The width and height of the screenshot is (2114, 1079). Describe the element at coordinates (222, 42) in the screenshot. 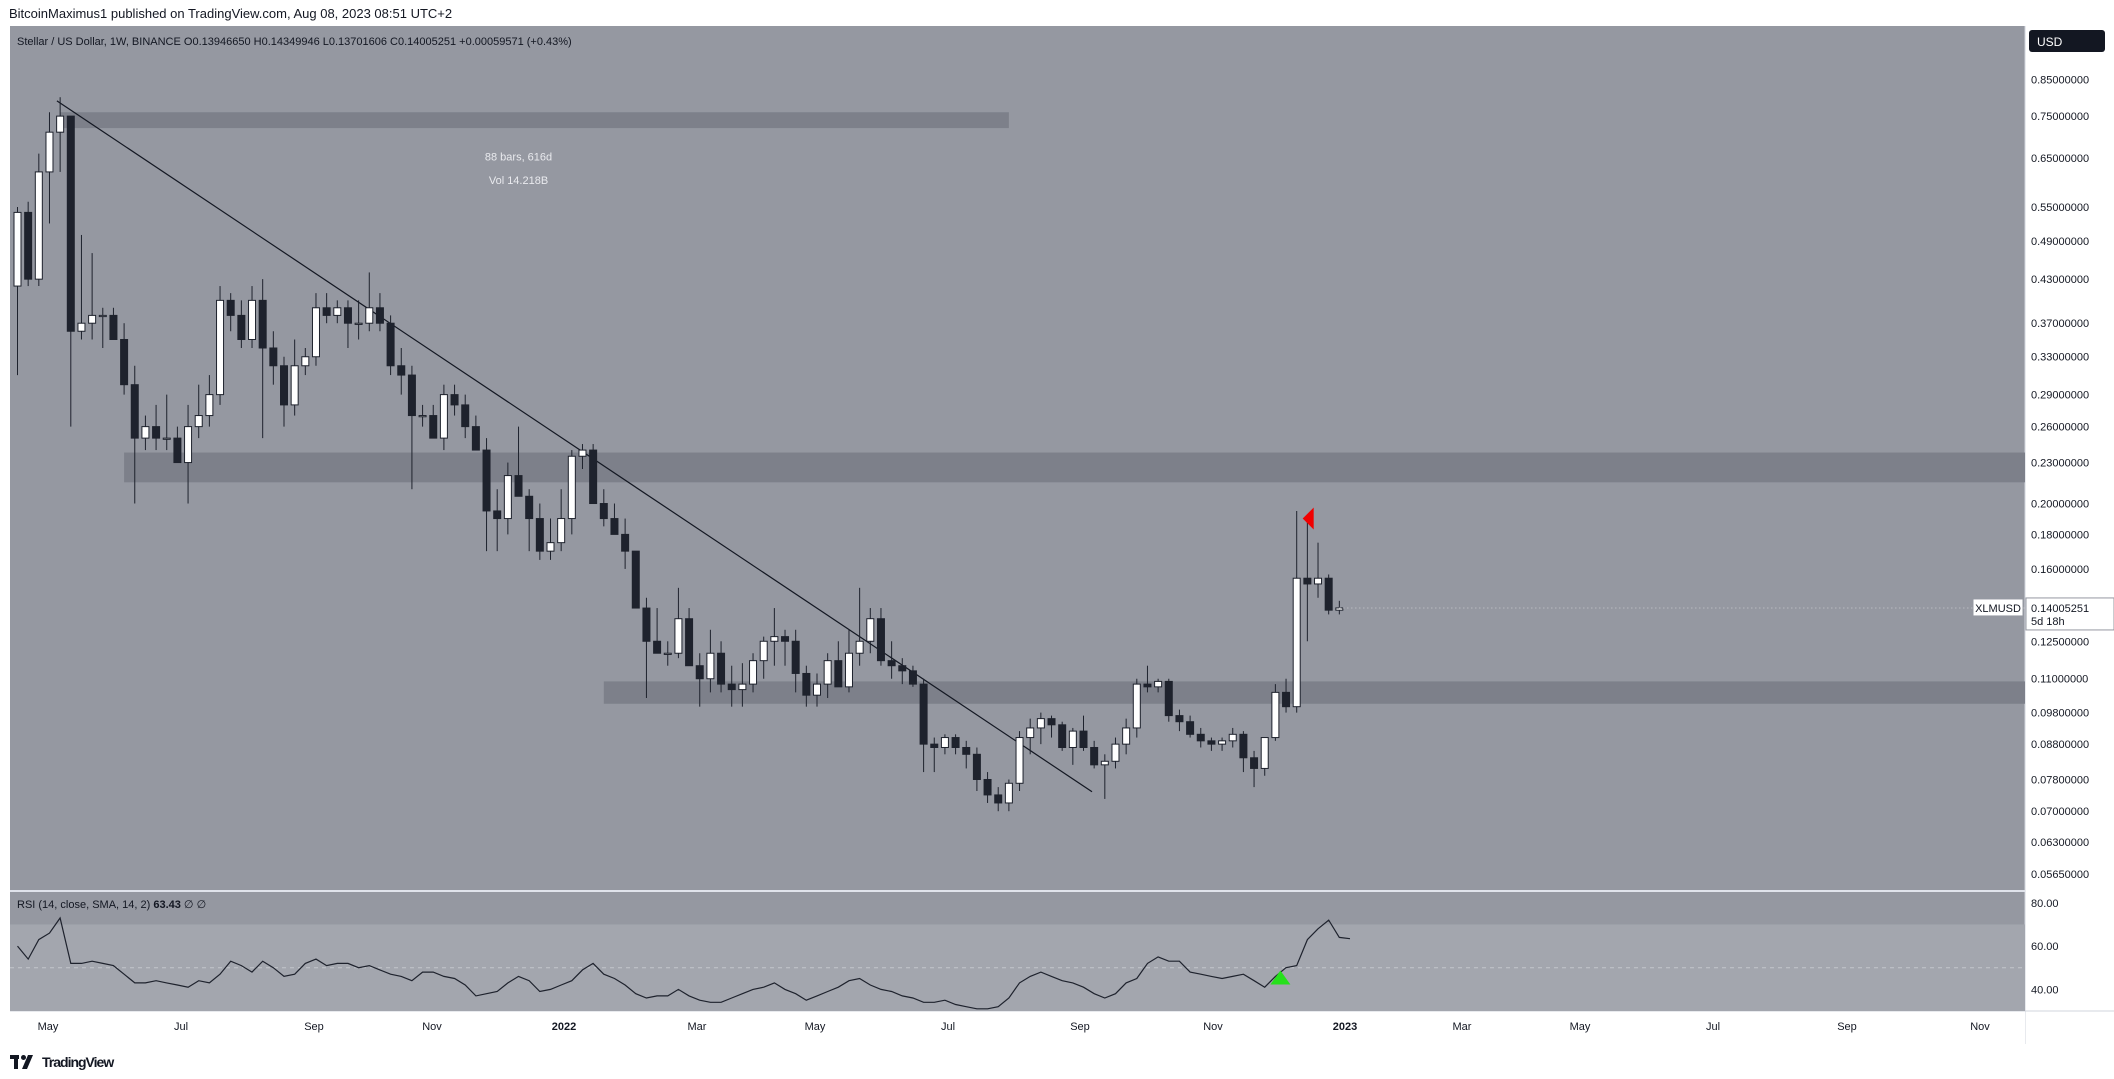

I see `legend-o-value: 0.13946650` at that location.